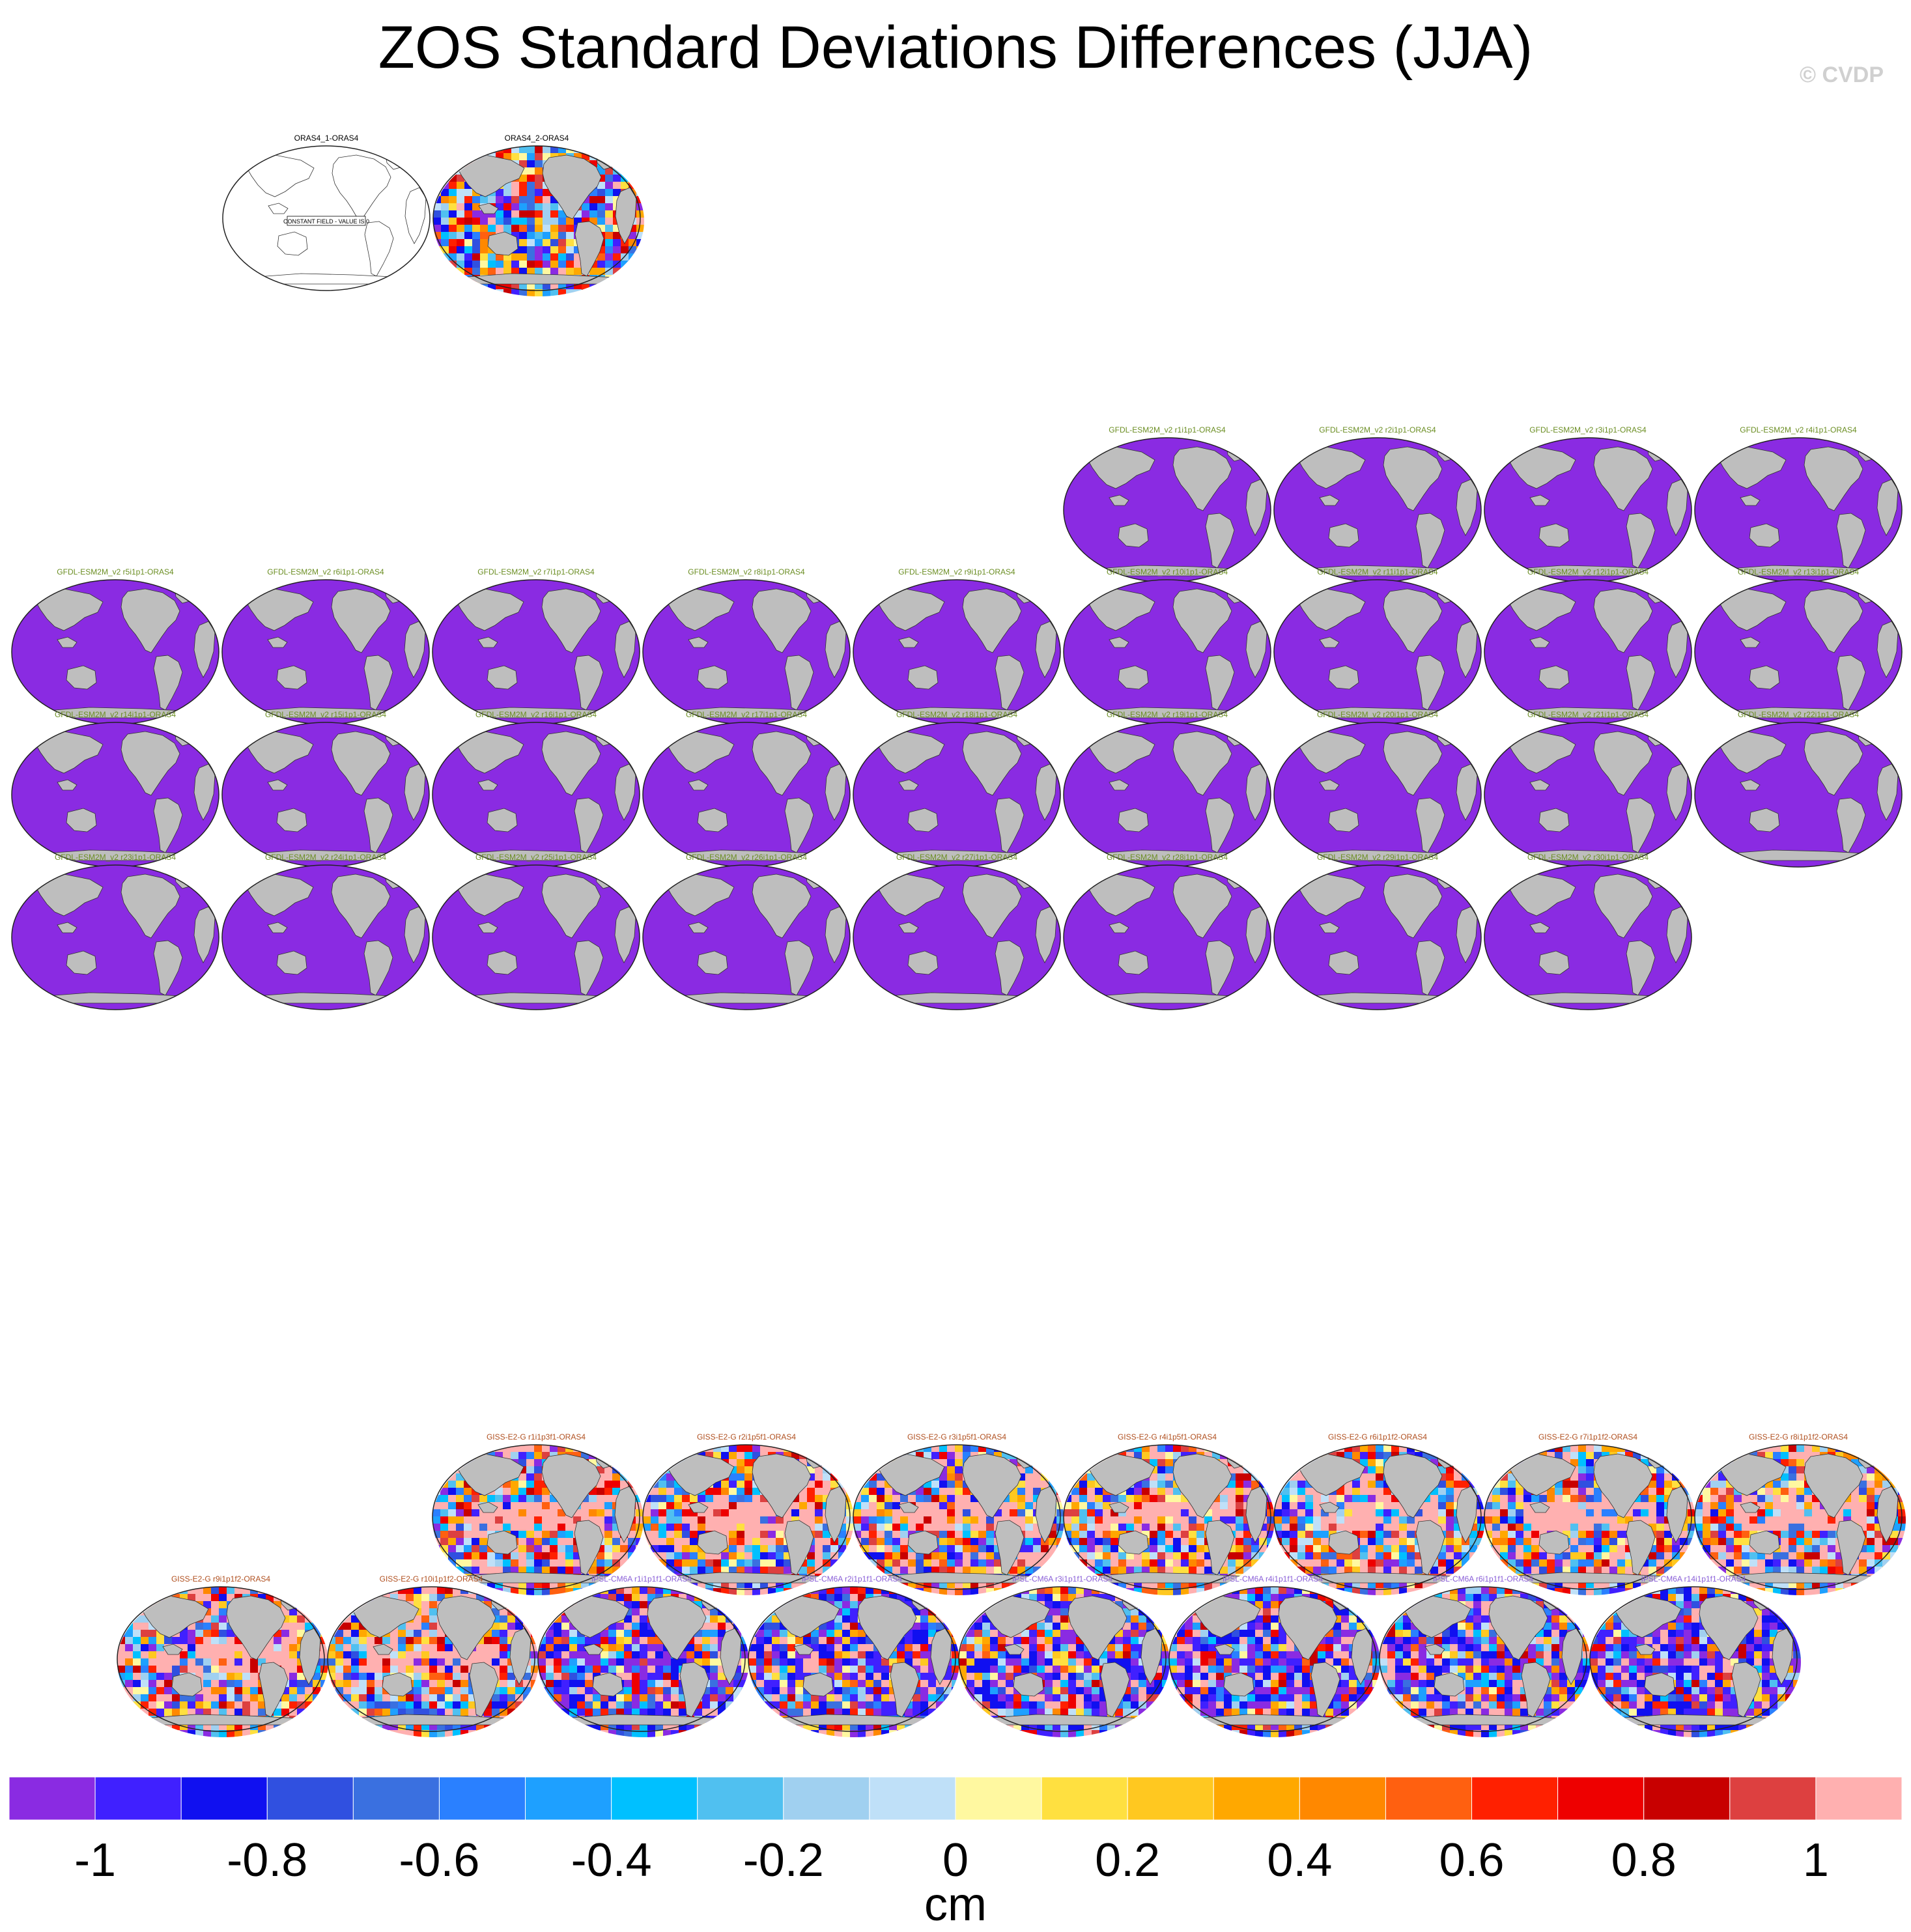  I want to click on panel-title: GFDL-ESM2M_v2 r9i1p1-ORAS4, so click(957, 571).